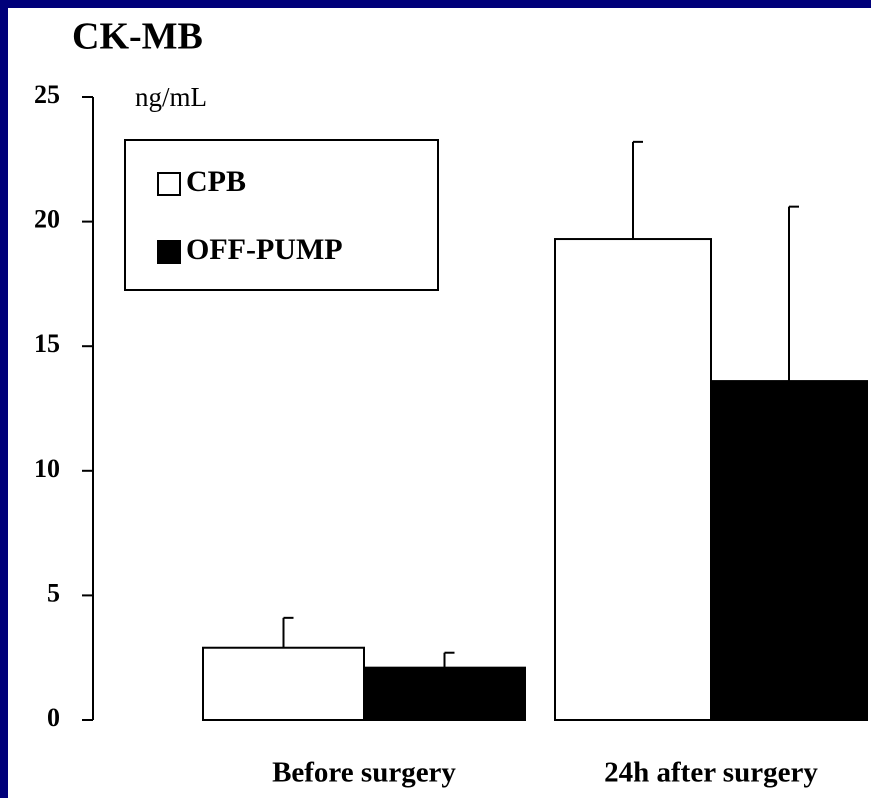  What do you see at coordinates (53, 592) in the screenshot?
I see `y-tick-label: 5` at bounding box center [53, 592].